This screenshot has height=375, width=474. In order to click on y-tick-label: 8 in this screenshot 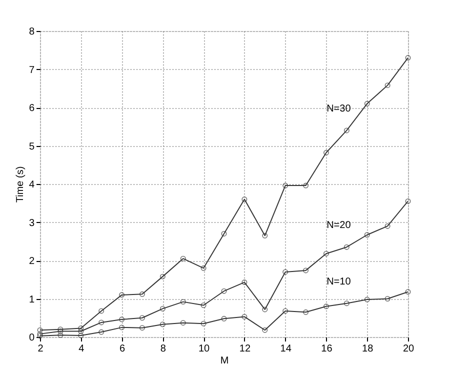, I will do `click(31, 32)`.